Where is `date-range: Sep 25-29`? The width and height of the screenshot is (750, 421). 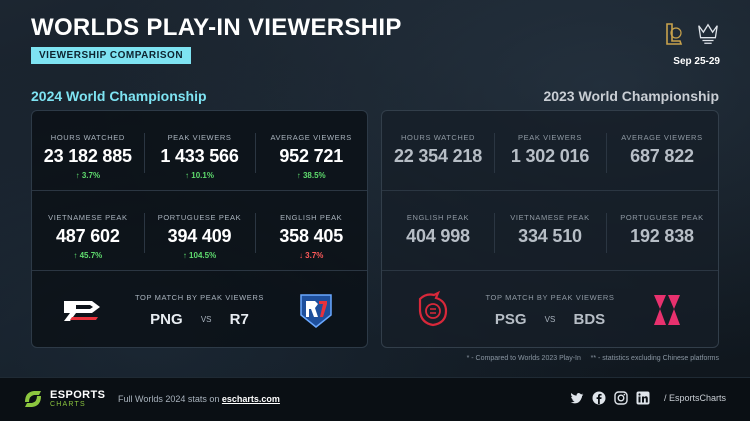 date-range: Sep 25-29 is located at coordinates (696, 61).